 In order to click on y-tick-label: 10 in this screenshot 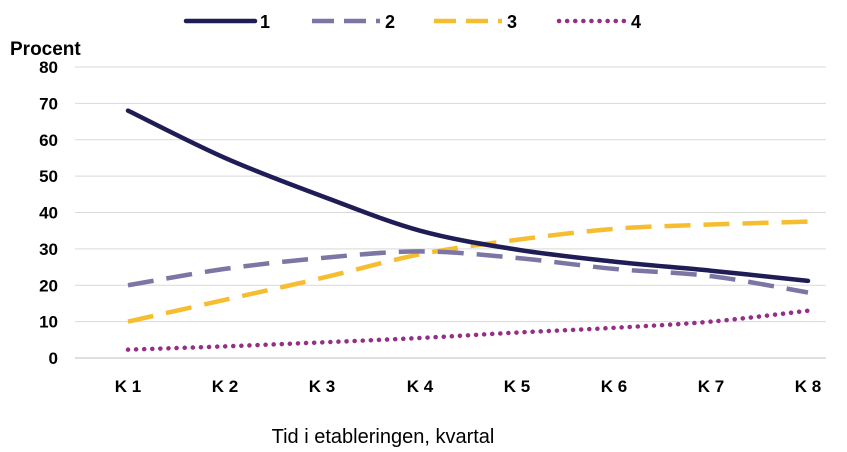, I will do `click(48, 322)`.